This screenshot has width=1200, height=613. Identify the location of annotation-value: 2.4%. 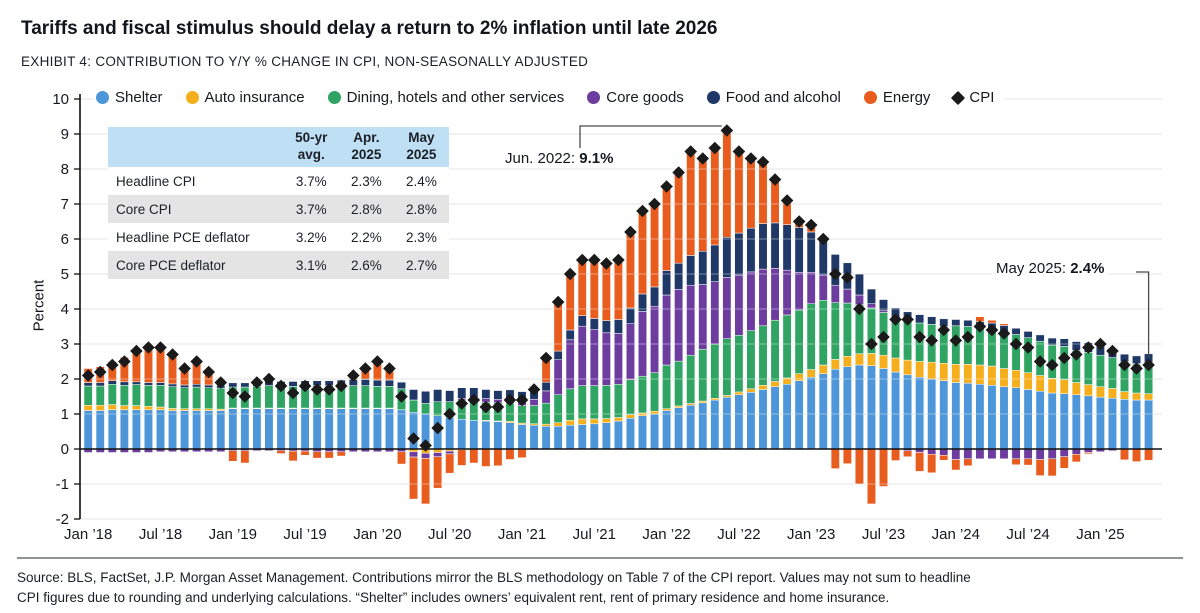
(1087, 268).